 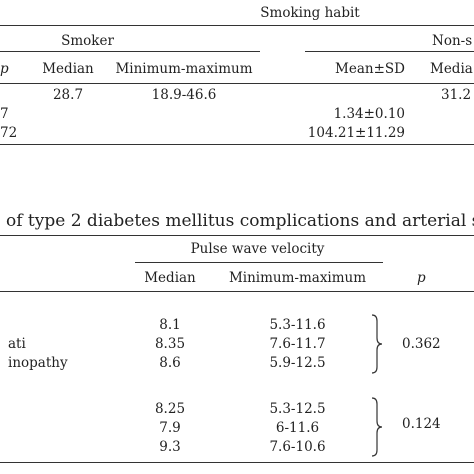 What do you see at coordinates (4, 69) in the screenshot?
I see `t1-p-col-header: p` at bounding box center [4, 69].